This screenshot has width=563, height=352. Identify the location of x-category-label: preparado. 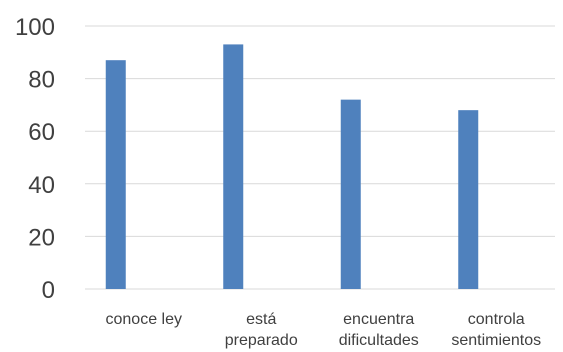
(261, 340).